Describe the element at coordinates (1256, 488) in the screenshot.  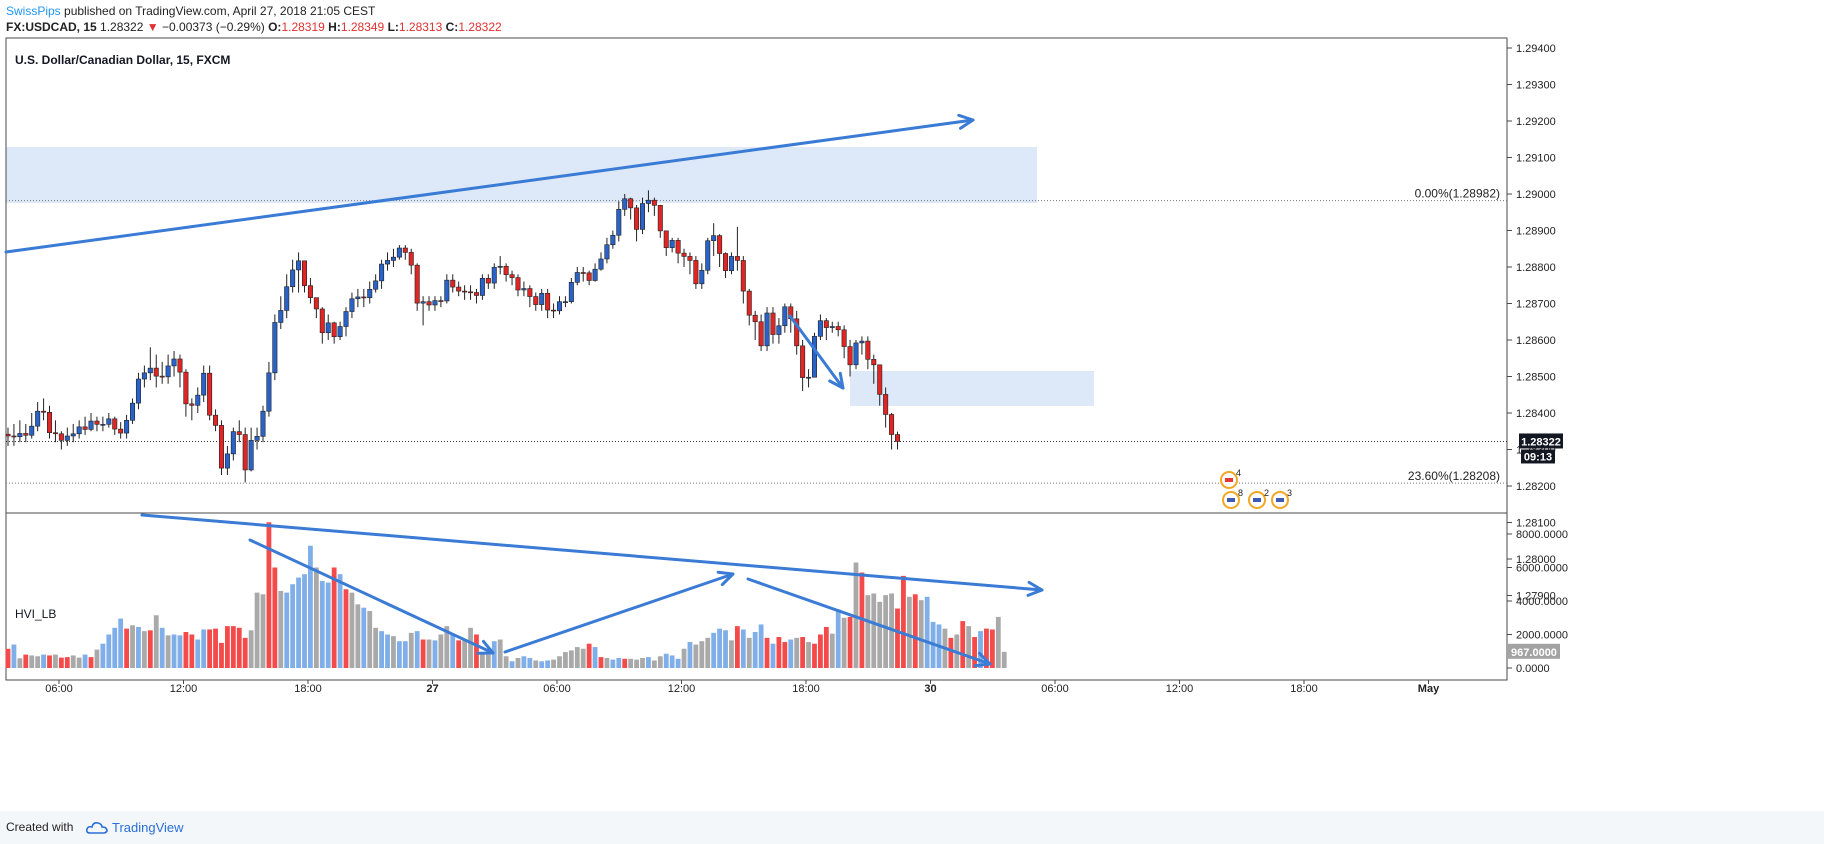
I see `event-badges: 4 8 2 3` at that location.